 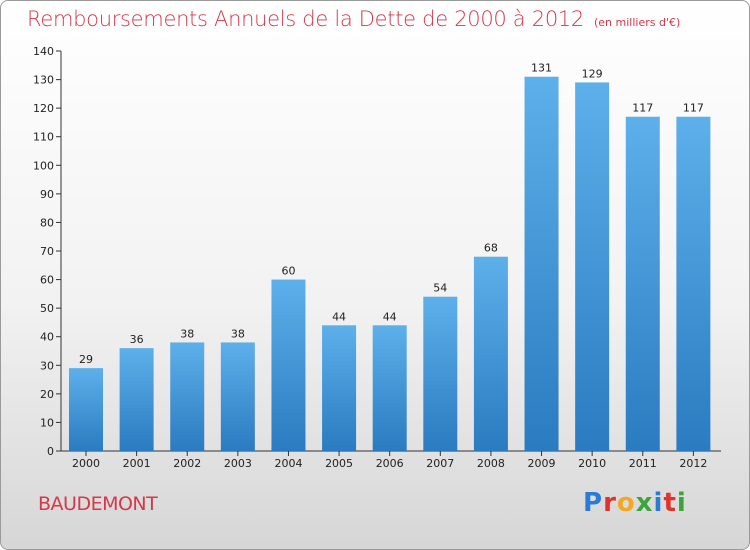 I want to click on data-label-2004: 60, so click(x=288, y=271).